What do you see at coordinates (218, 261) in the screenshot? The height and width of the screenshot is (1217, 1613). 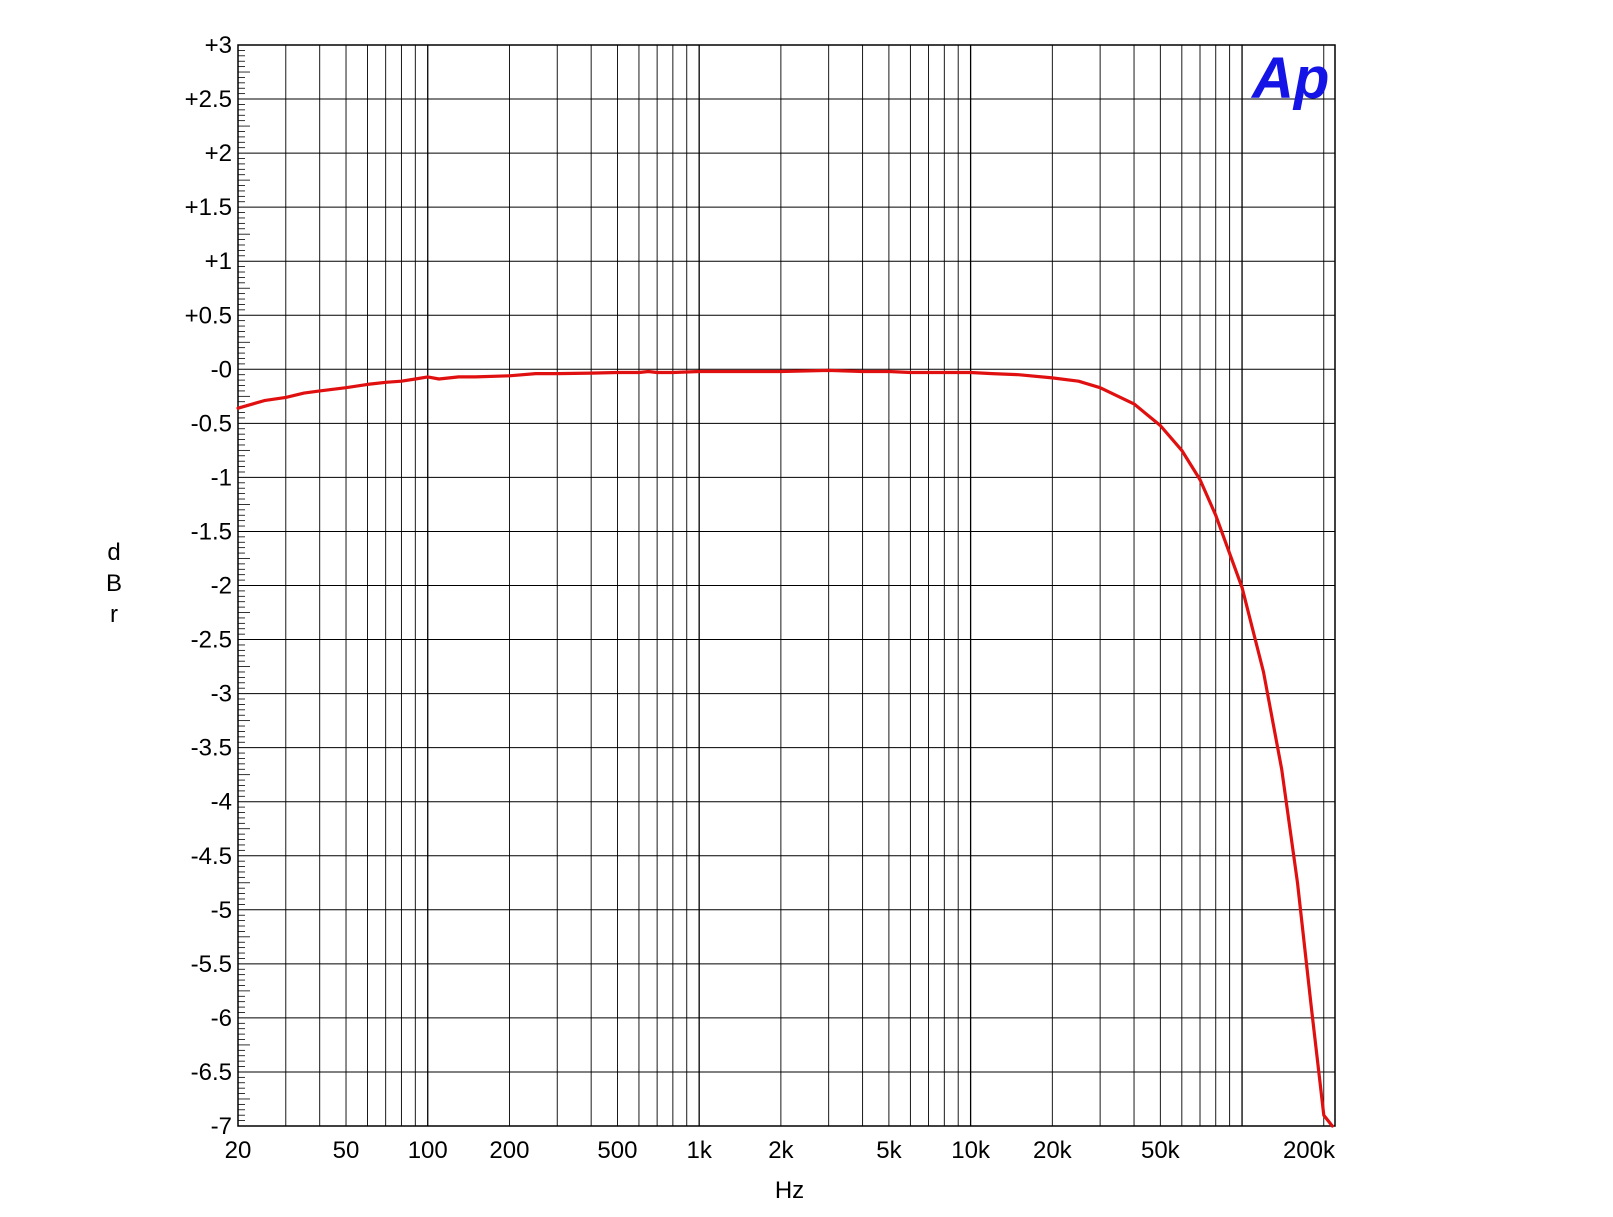 I see `y-tick-label: +1` at bounding box center [218, 261].